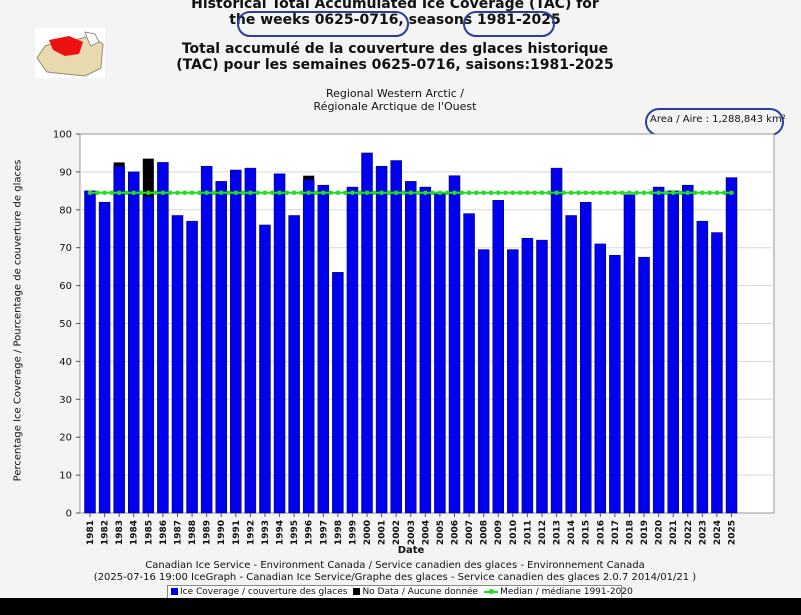 The image size is (801, 615). What do you see at coordinates (178, 532) in the screenshot?
I see `x-tick-label: 1987` at bounding box center [178, 532].